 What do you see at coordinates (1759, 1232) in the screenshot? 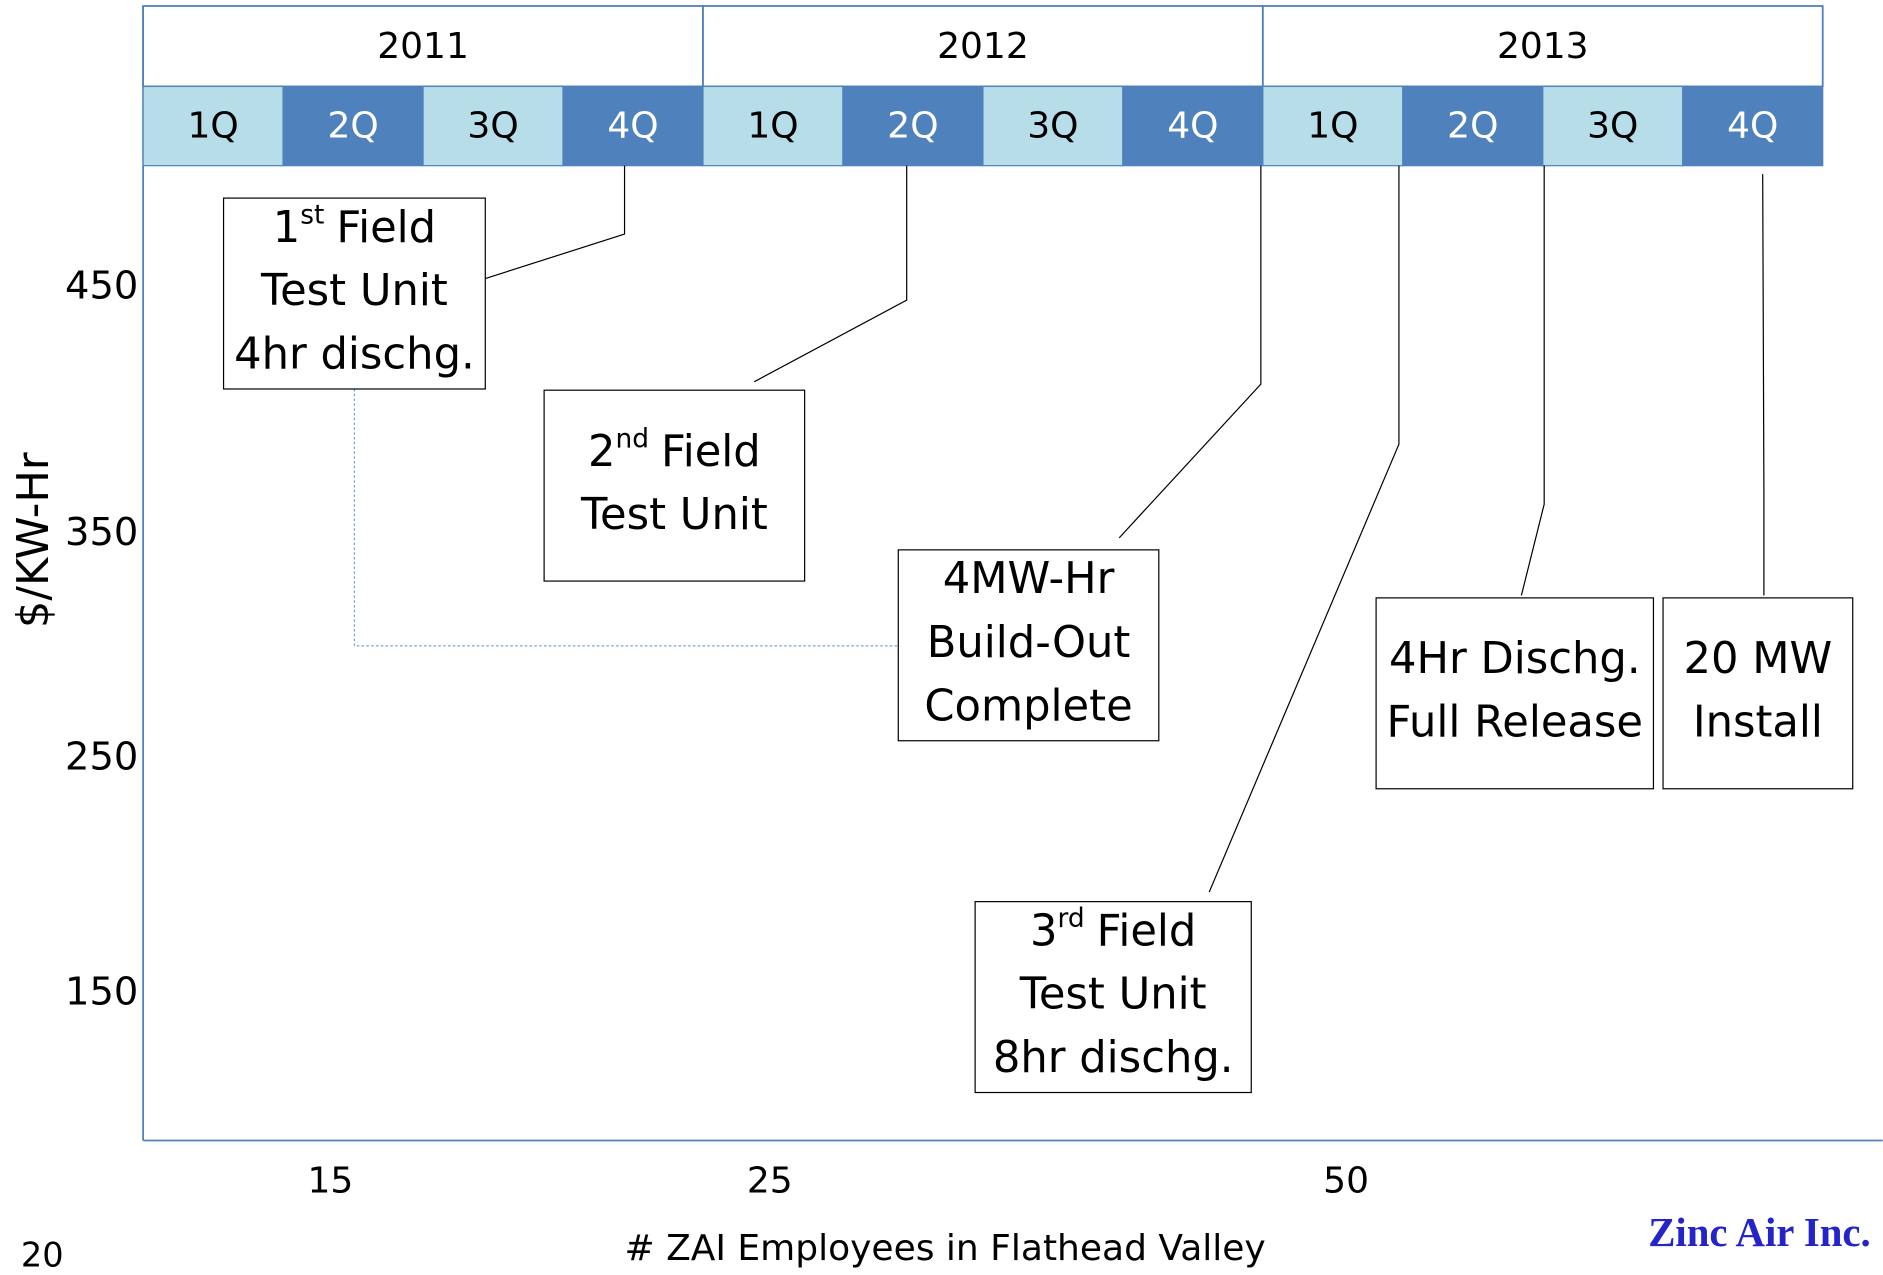
I see `company-logo: Zinc Air Inc.` at bounding box center [1759, 1232].